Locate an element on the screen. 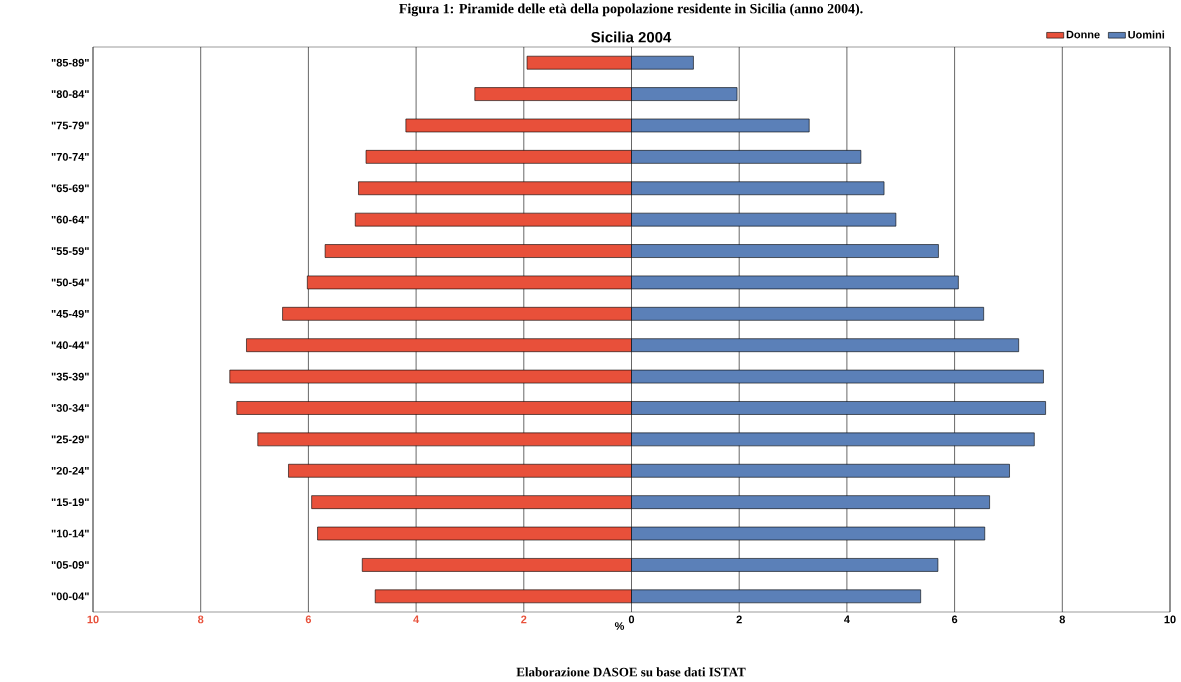 This screenshot has width=1181, height=682. y-tick-label: "45-49" is located at coordinates (70, 313).